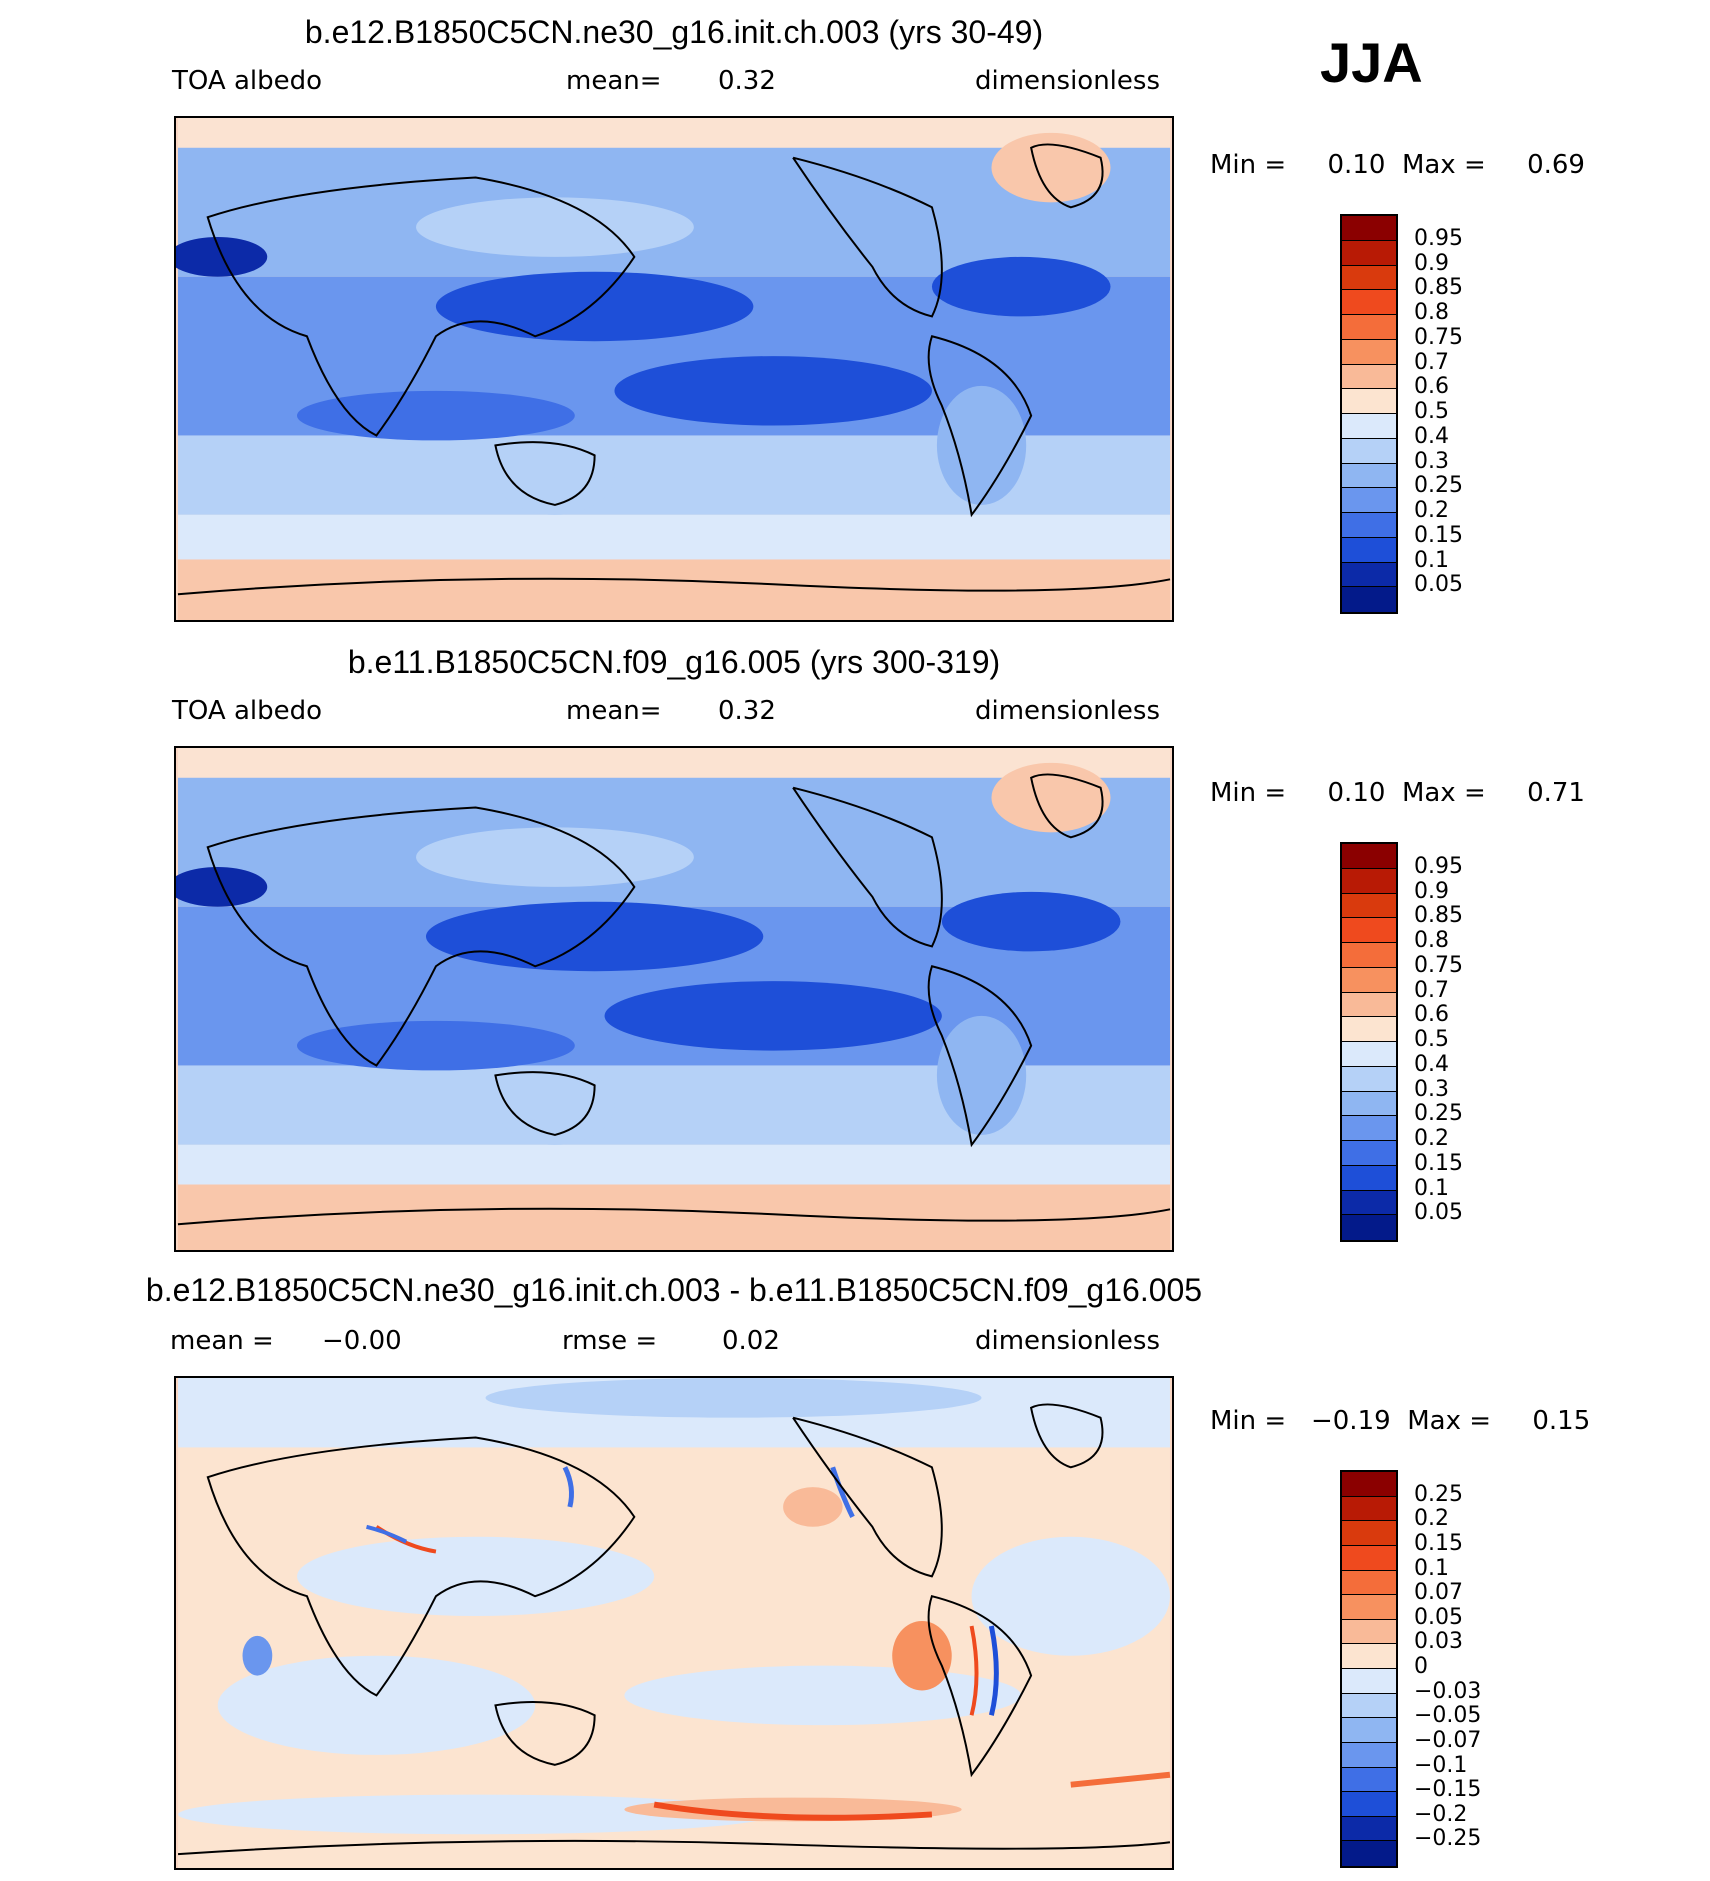  What do you see at coordinates (1067, 1341) in the screenshot?
I see `panel-3-units: dimensionless` at bounding box center [1067, 1341].